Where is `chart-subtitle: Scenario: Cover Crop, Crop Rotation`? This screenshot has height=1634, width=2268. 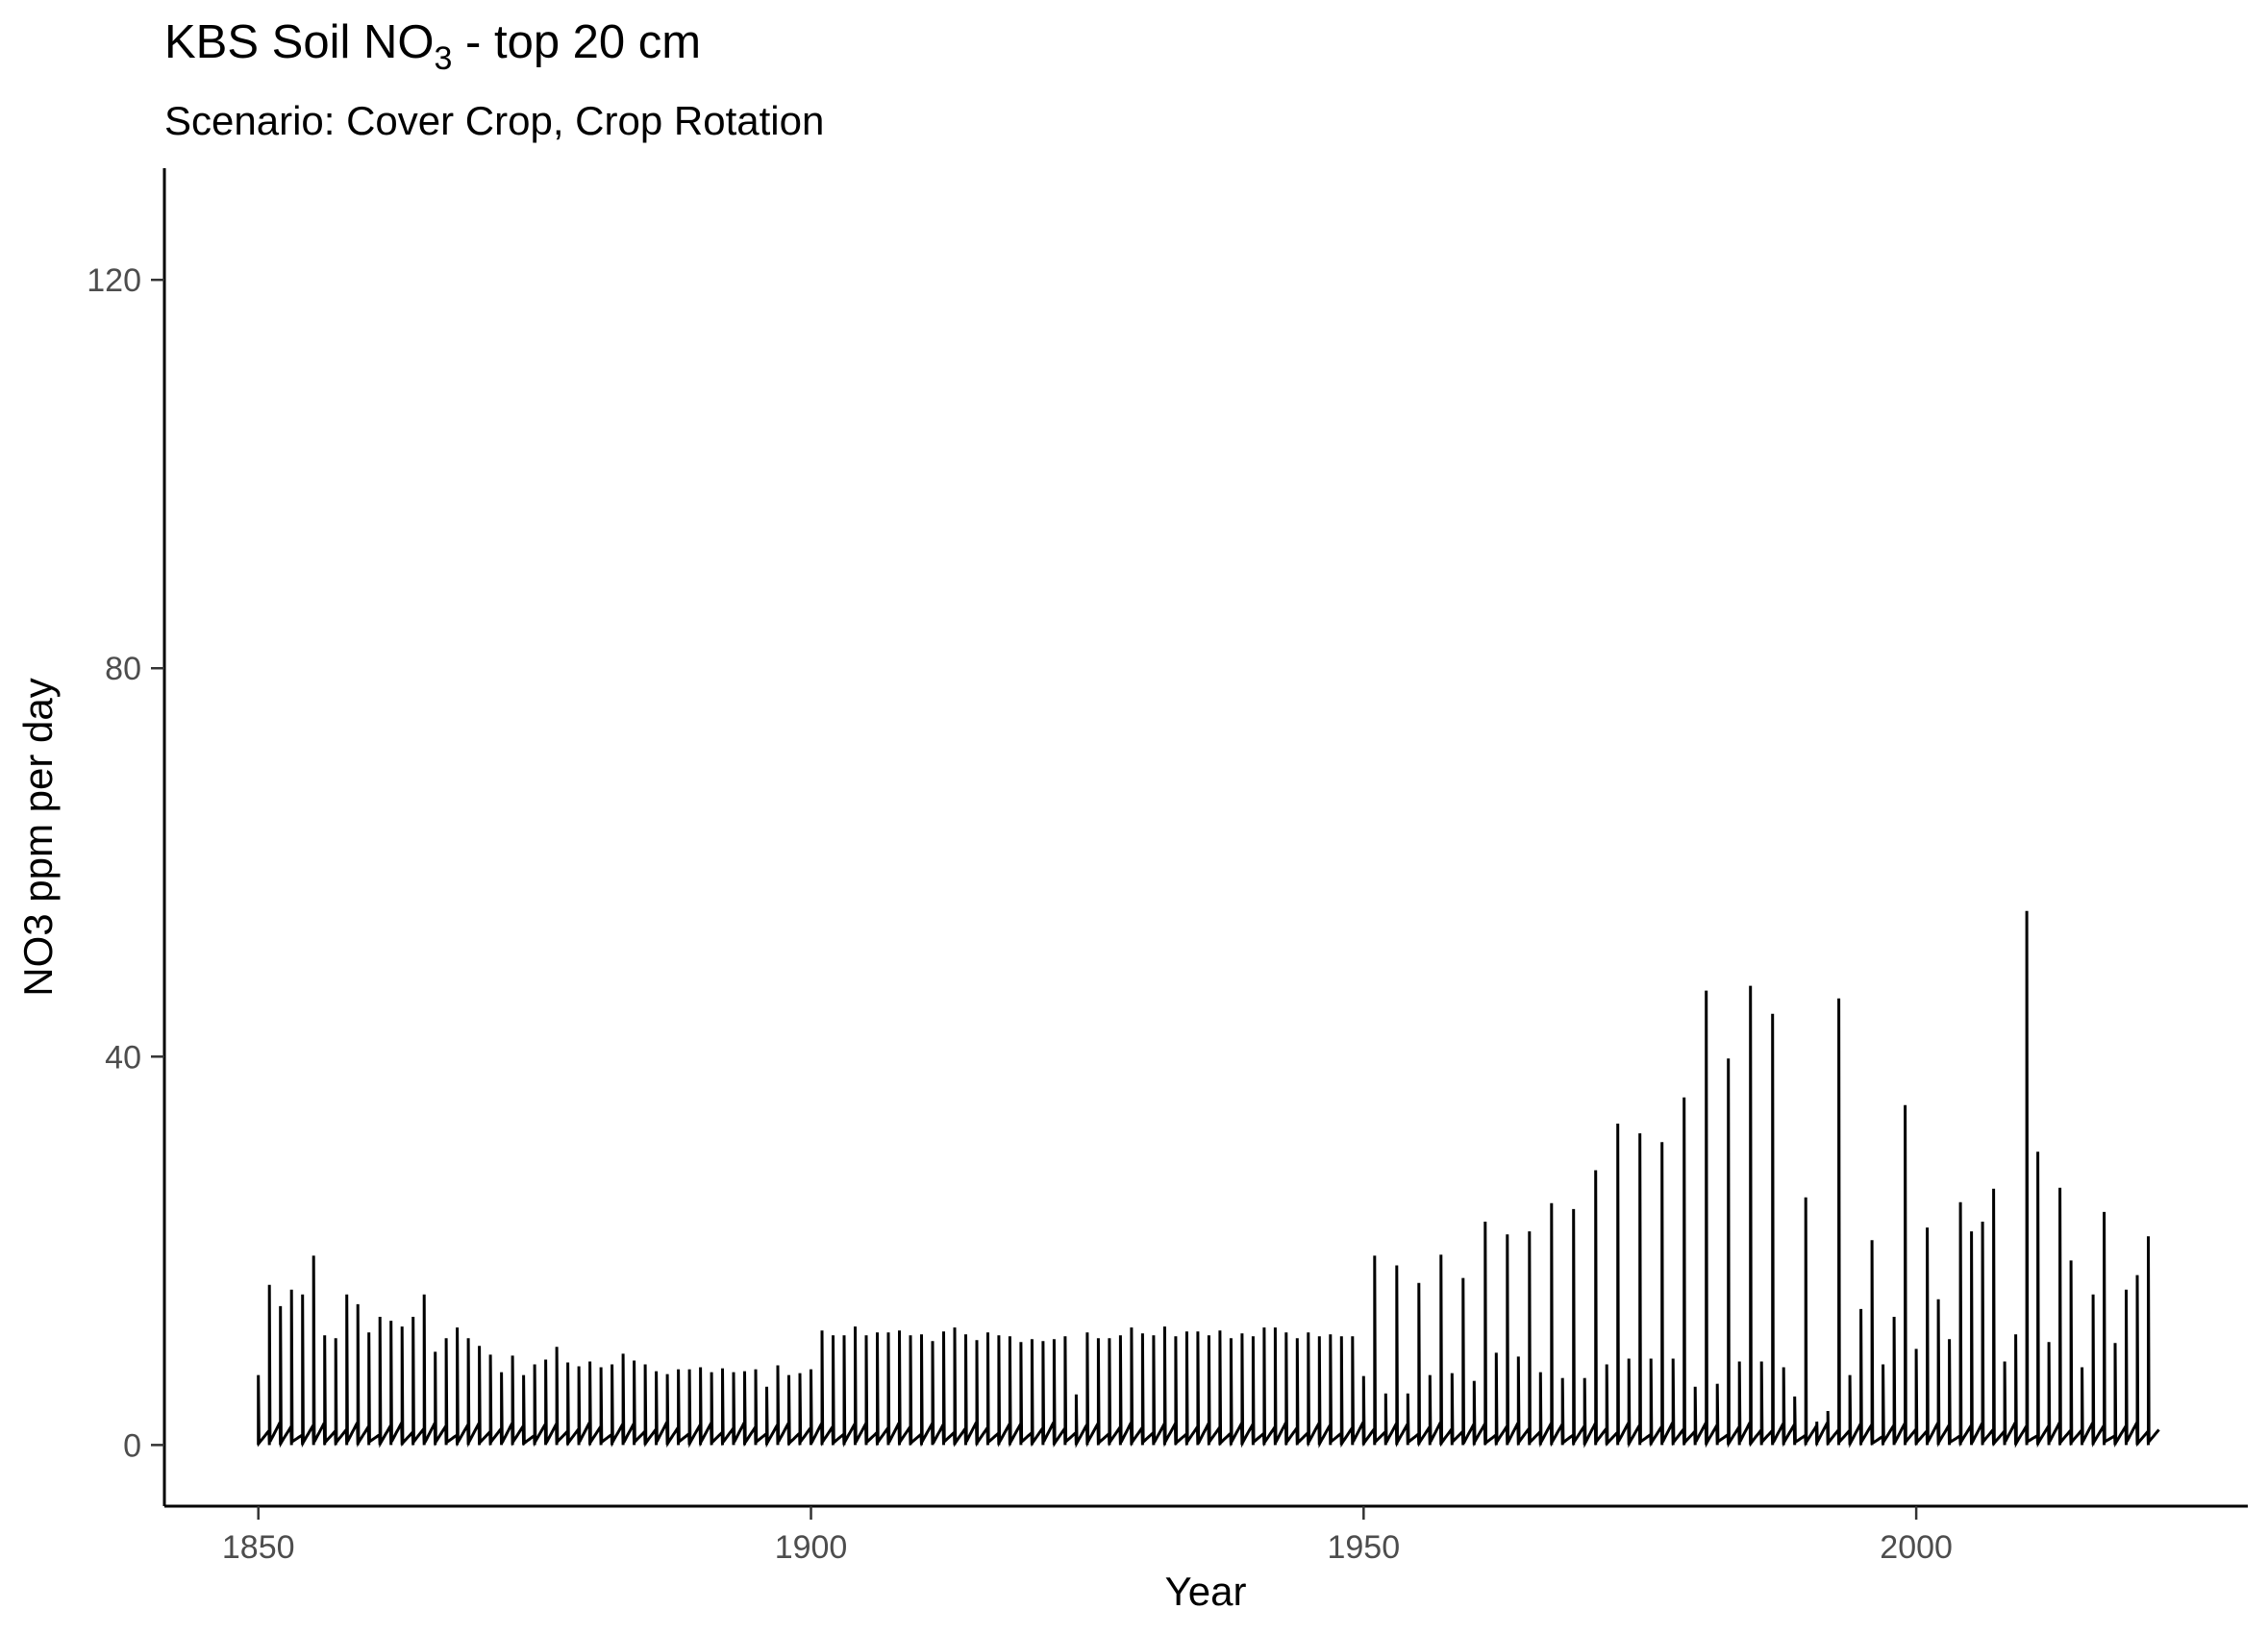 chart-subtitle: Scenario: Cover Crop, Crop Rotation is located at coordinates (494, 120).